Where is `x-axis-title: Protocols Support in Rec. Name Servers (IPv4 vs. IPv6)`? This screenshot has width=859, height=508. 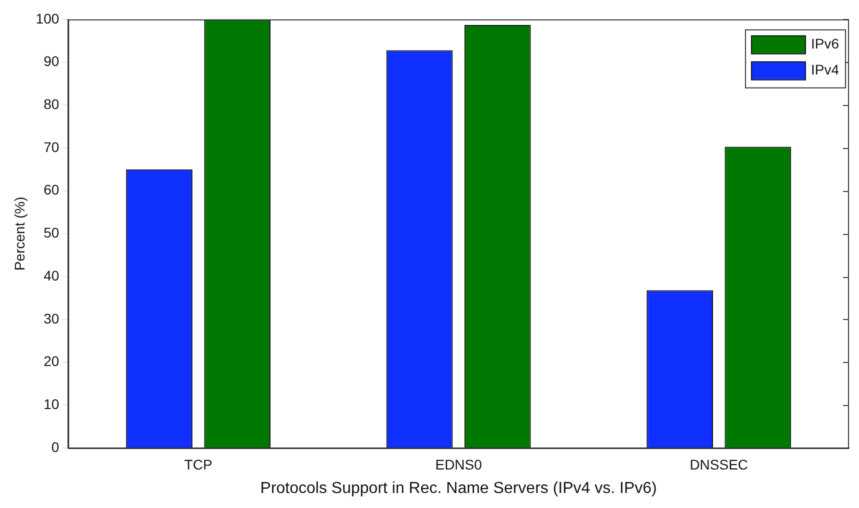 x-axis-title: Protocols Support in Rec. Name Servers (IPv4 vs. IPv6) is located at coordinates (458, 488).